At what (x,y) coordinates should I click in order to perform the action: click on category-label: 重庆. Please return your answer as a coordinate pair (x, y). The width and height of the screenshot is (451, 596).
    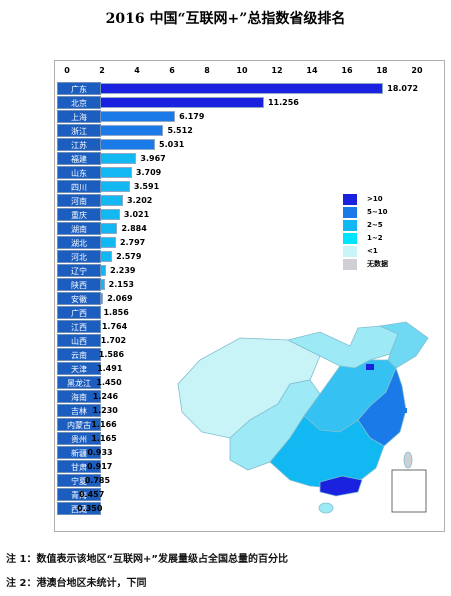
    Looking at the image, I should click on (79, 214).